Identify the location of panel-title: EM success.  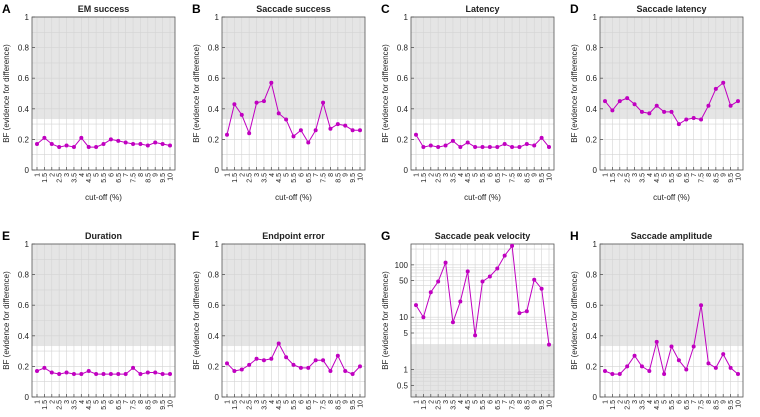
(104, 9).